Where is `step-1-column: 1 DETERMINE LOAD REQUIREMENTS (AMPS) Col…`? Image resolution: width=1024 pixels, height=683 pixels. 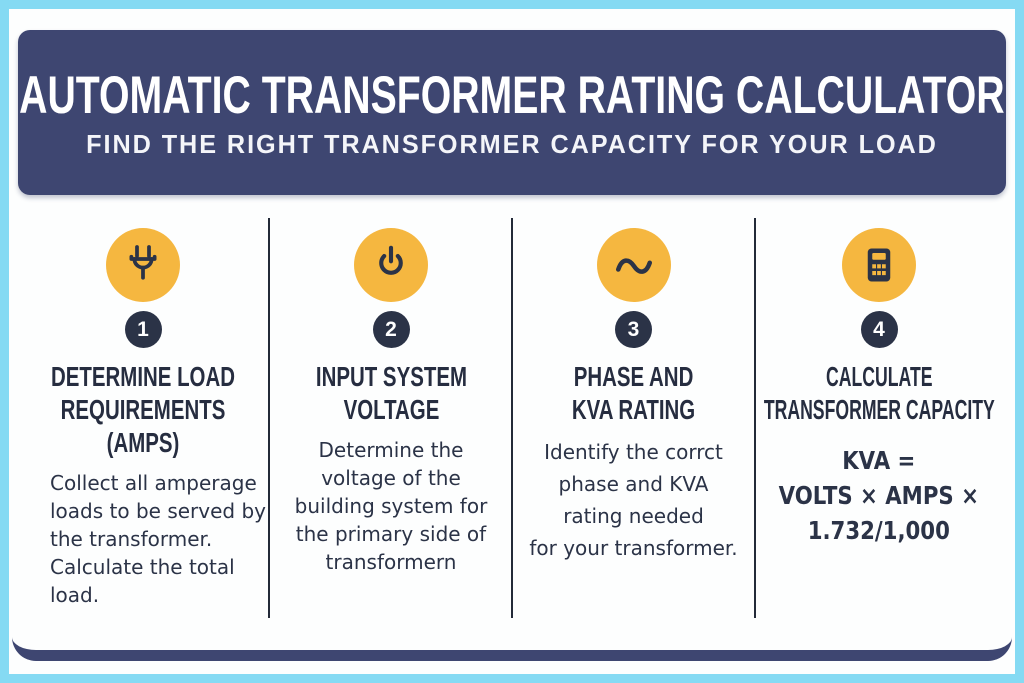 step-1-column: 1 DETERMINE LOAD REQUIREMENTS (AMPS) Col… is located at coordinates (145, 418).